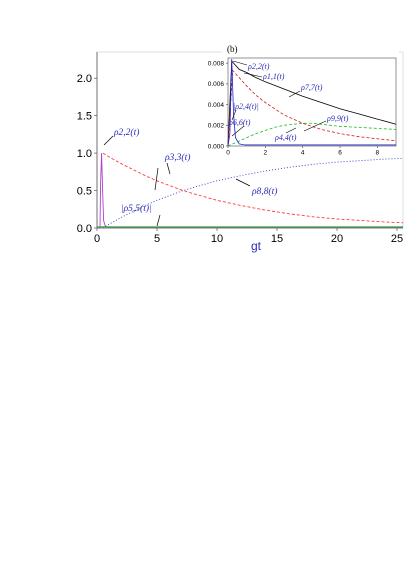  I want to click on annotation-label: ρ4,4(t), so click(285, 137).